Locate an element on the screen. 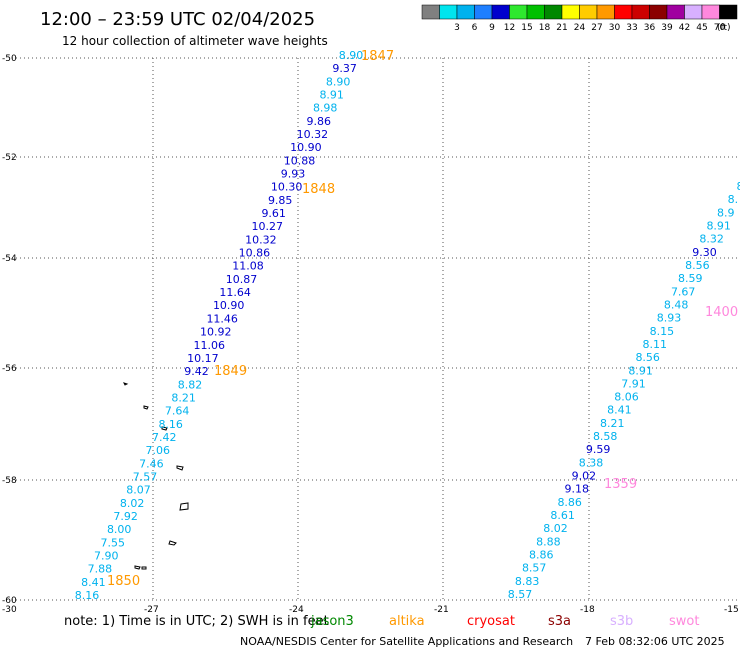 This screenshot has width=740, height=650. wave-height-value: 9.86 is located at coordinates (319, 121).